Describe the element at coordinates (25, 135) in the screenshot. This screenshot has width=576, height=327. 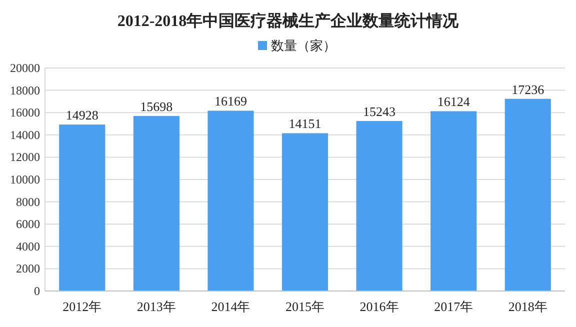
I see `y-tick-label: 14000` at that location.